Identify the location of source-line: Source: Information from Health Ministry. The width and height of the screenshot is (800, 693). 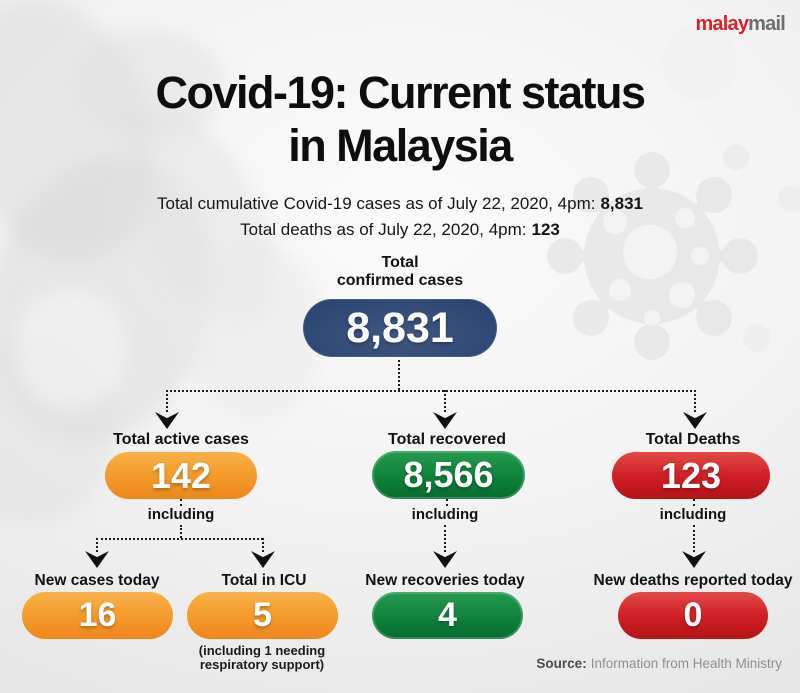
(659, 663).